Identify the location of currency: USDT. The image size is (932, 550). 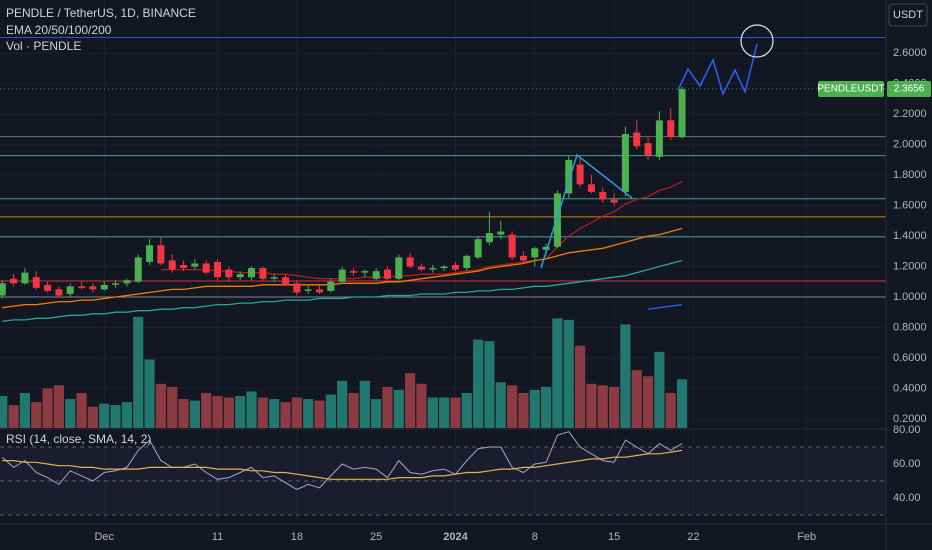
(908, 15).